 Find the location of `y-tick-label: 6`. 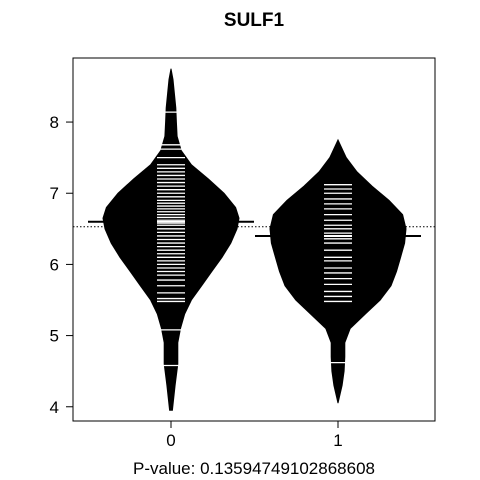

y-tick-label: 6 is located at coordinates (54, 264).